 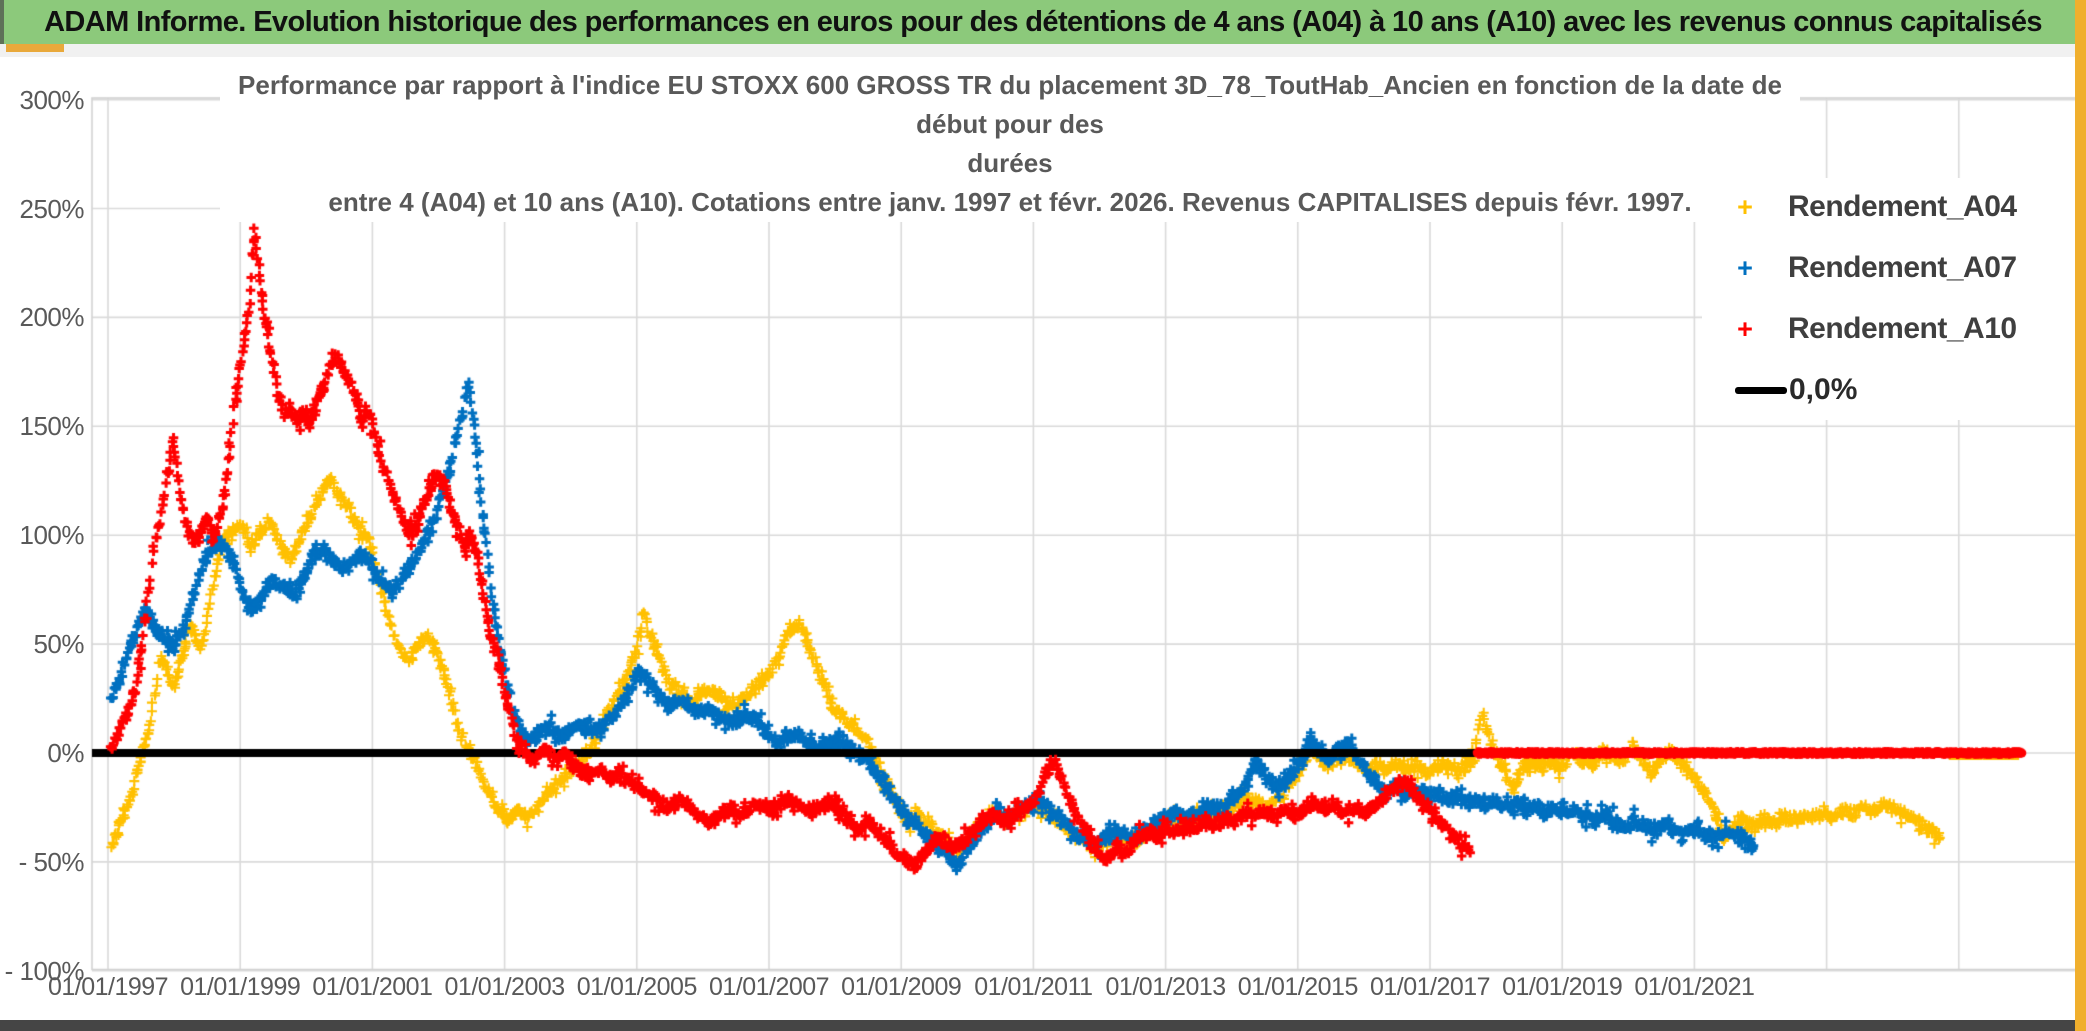 I want to click on legend-item-zero-line: 0,0%, so click(x=1889, y=390).